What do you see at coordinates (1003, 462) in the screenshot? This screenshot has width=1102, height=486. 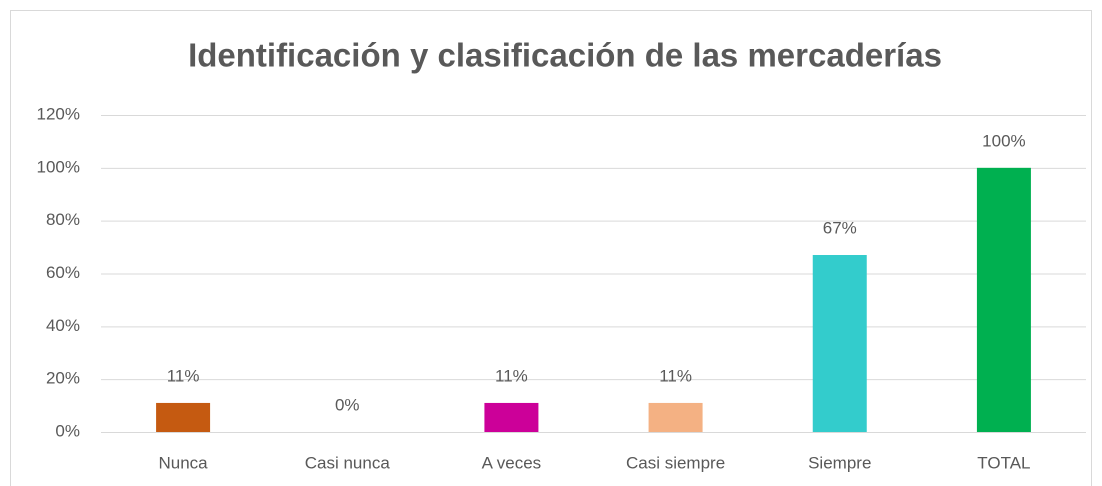 I see `x-tick-label: TOTAL` at bounding box center [1003, 462].